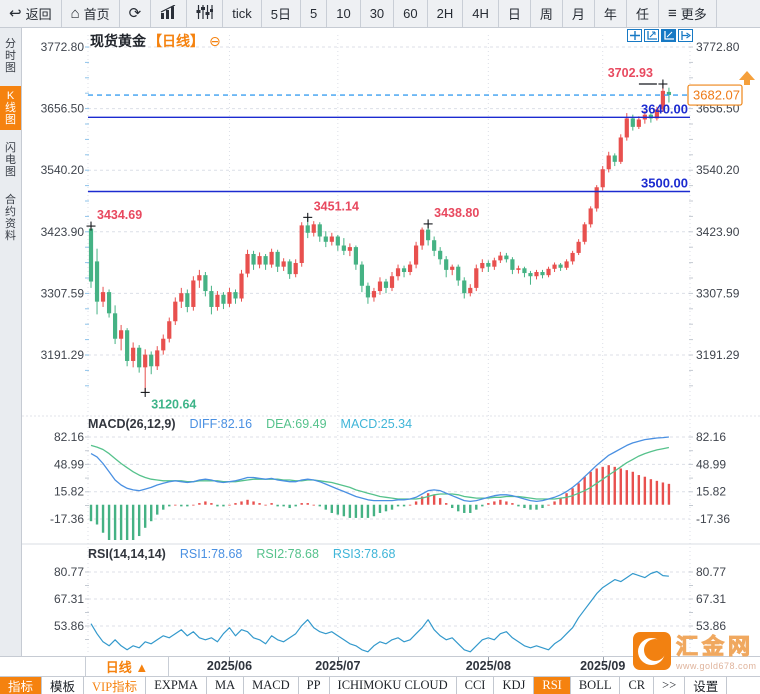  What do you see at coordinates (630, 73) in the screenshot?
I see `svg-text: 3702.93` at bounding box center [630, 73].